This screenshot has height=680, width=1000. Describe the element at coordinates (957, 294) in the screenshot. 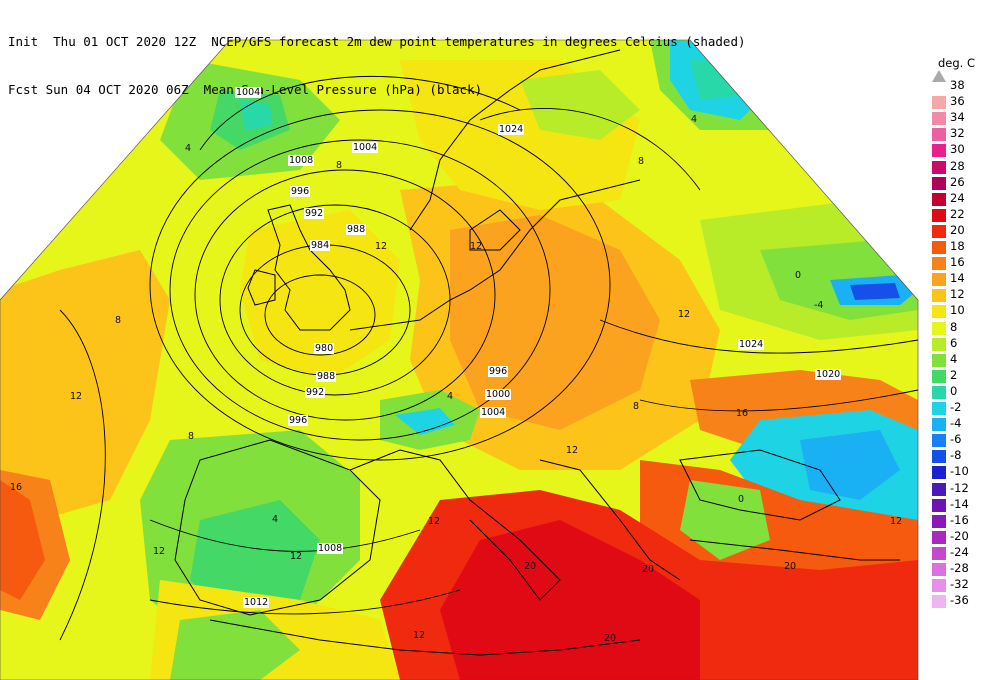

I see `colorbar-level-label: 12` at that location.